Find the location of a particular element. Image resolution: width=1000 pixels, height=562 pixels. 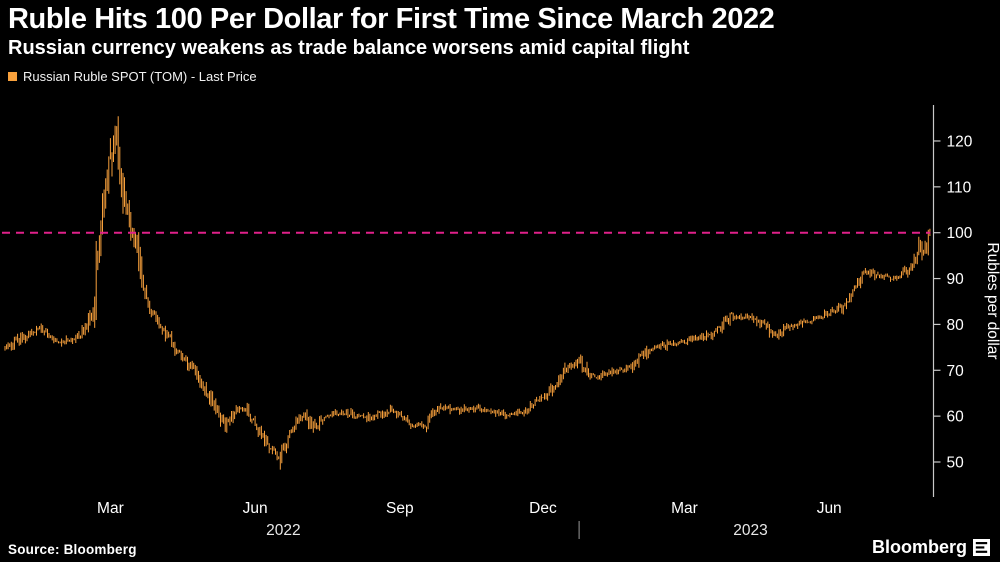

legend-label: Russian Ruble SPOT (TOM) - Last Price is located at coordinates (140, 77).